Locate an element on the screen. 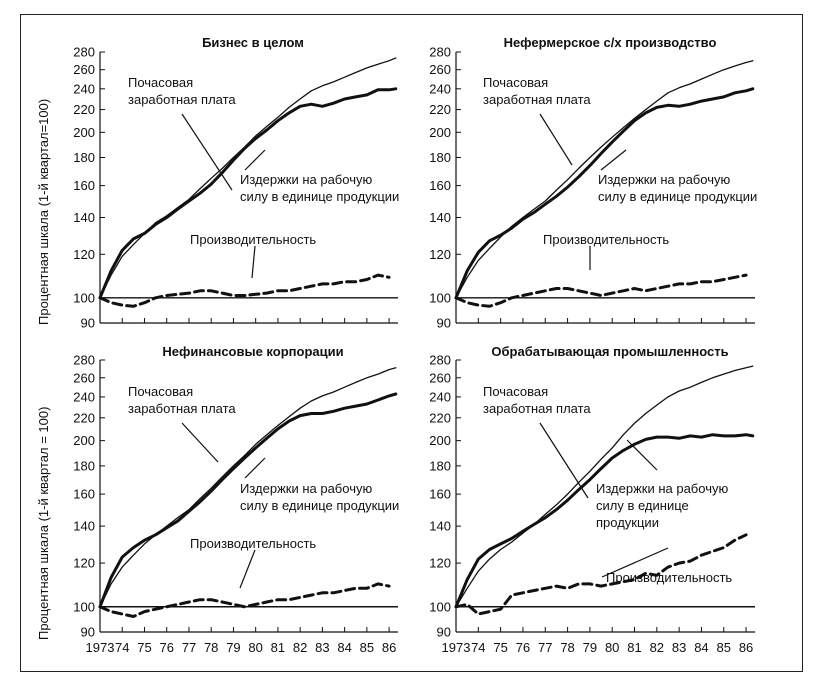 The image size is (813, 686). x-tick-label: 81 is located at coordinates (634, 647).